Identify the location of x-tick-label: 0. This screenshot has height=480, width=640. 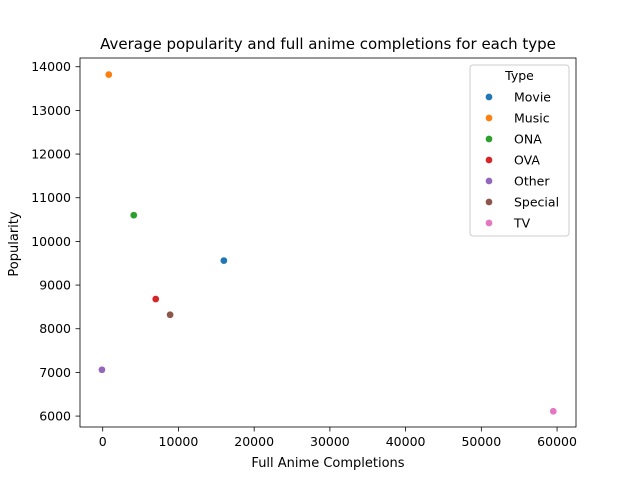
(103, 441).